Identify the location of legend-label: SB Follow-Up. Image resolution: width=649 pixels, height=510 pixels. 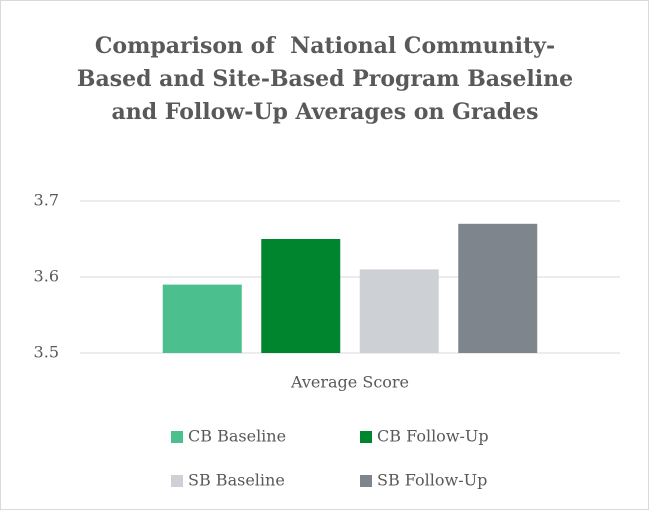
(432, 480).